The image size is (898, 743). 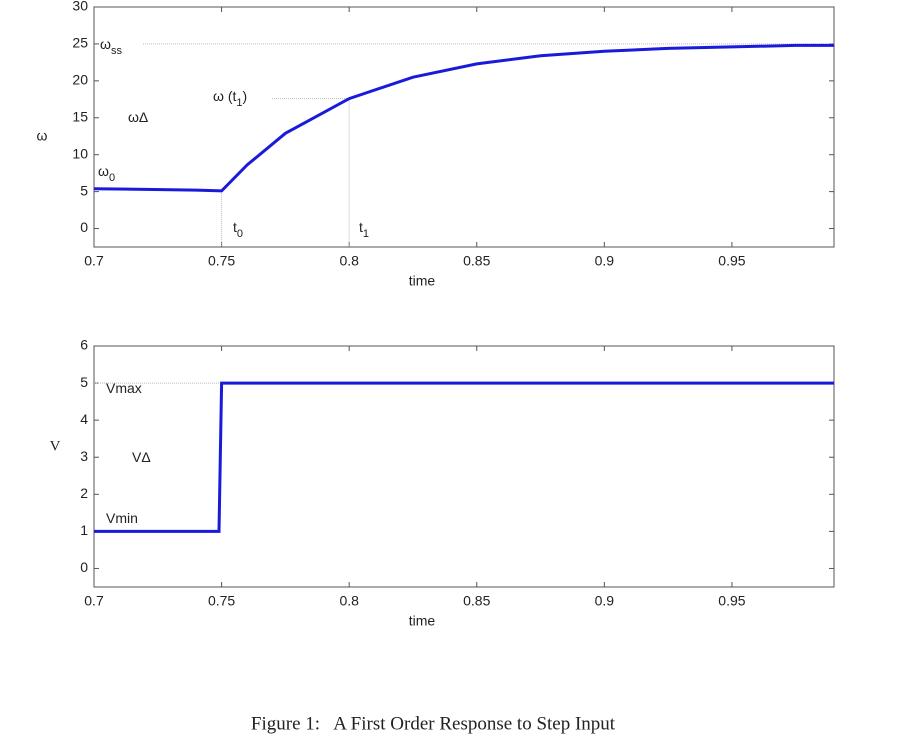 What do you see at coordinates (42, 136) in the screenshot?
I see `y-axis-label: ω` at bounding box center [42, 136].